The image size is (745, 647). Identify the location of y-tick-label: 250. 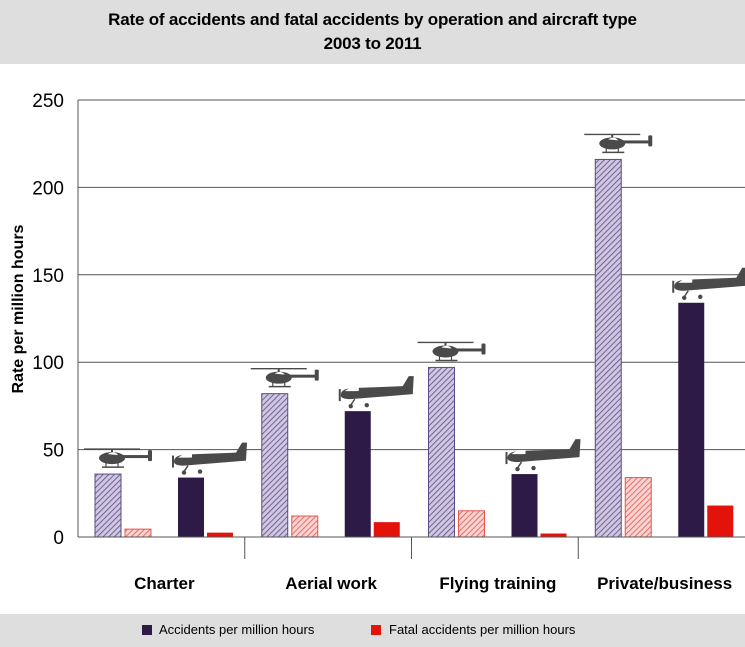
(48, 101).